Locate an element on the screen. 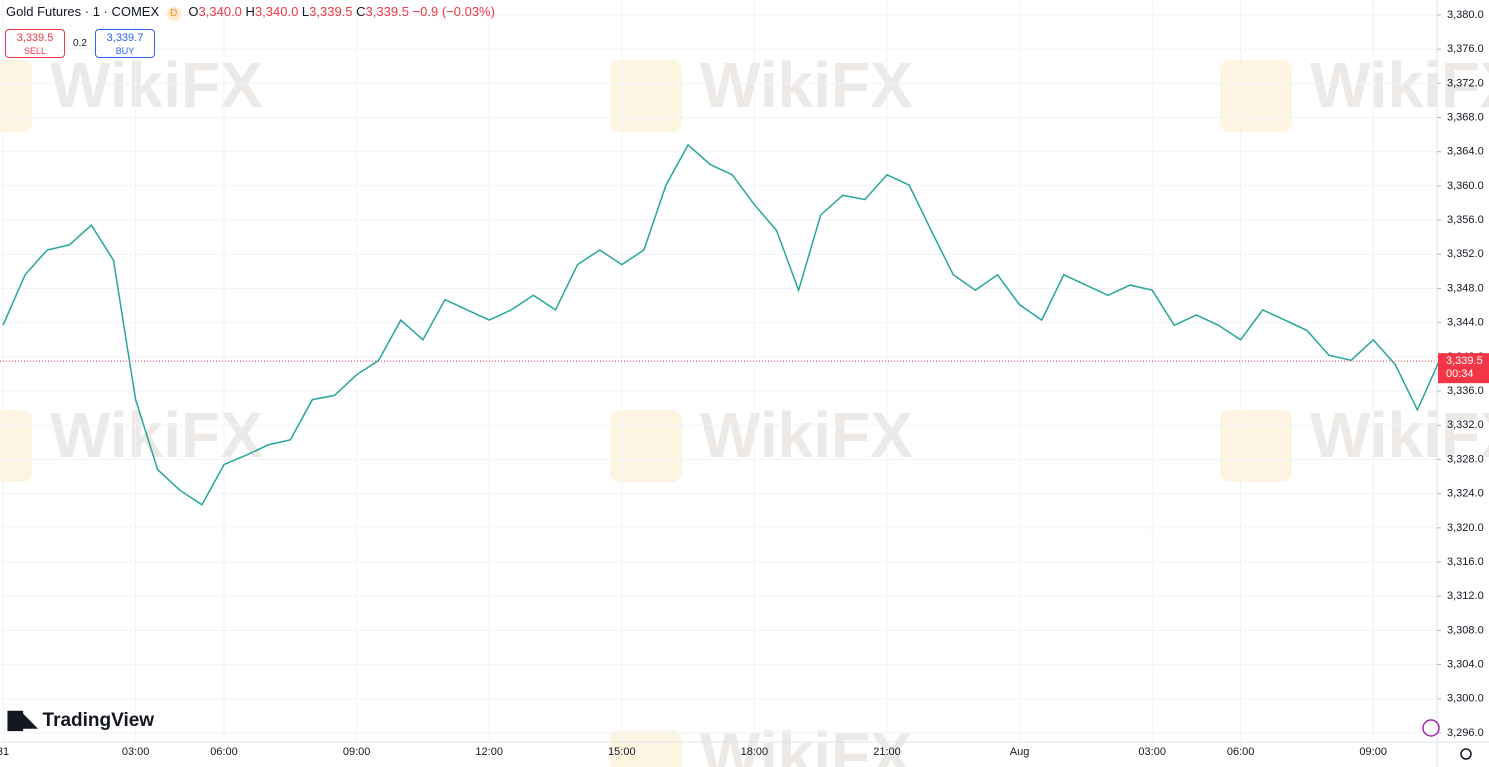  last-price-label: 3,339.5 is located at coordinates (1464, 361).